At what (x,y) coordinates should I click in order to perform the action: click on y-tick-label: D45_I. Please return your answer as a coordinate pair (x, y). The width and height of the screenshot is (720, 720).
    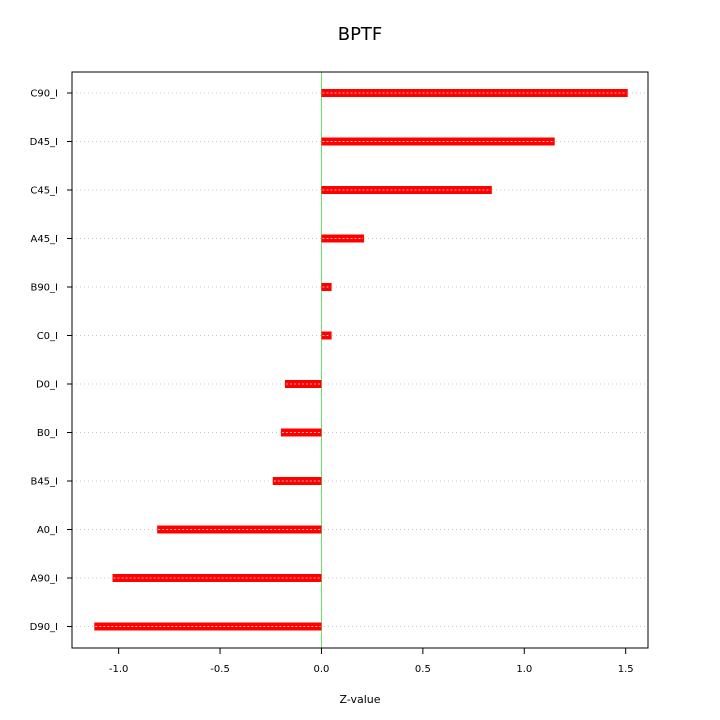
    Looking at the image, I should click on (44, 142).